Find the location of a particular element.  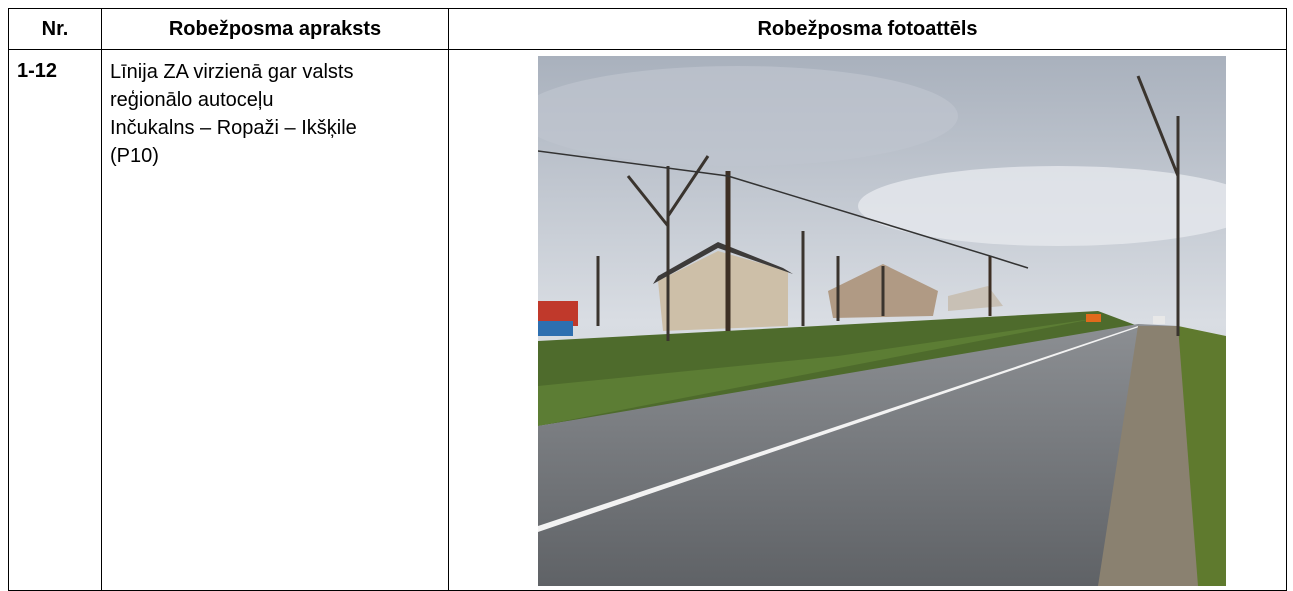

description-line: (P10) is located at coordinates (134, 156).